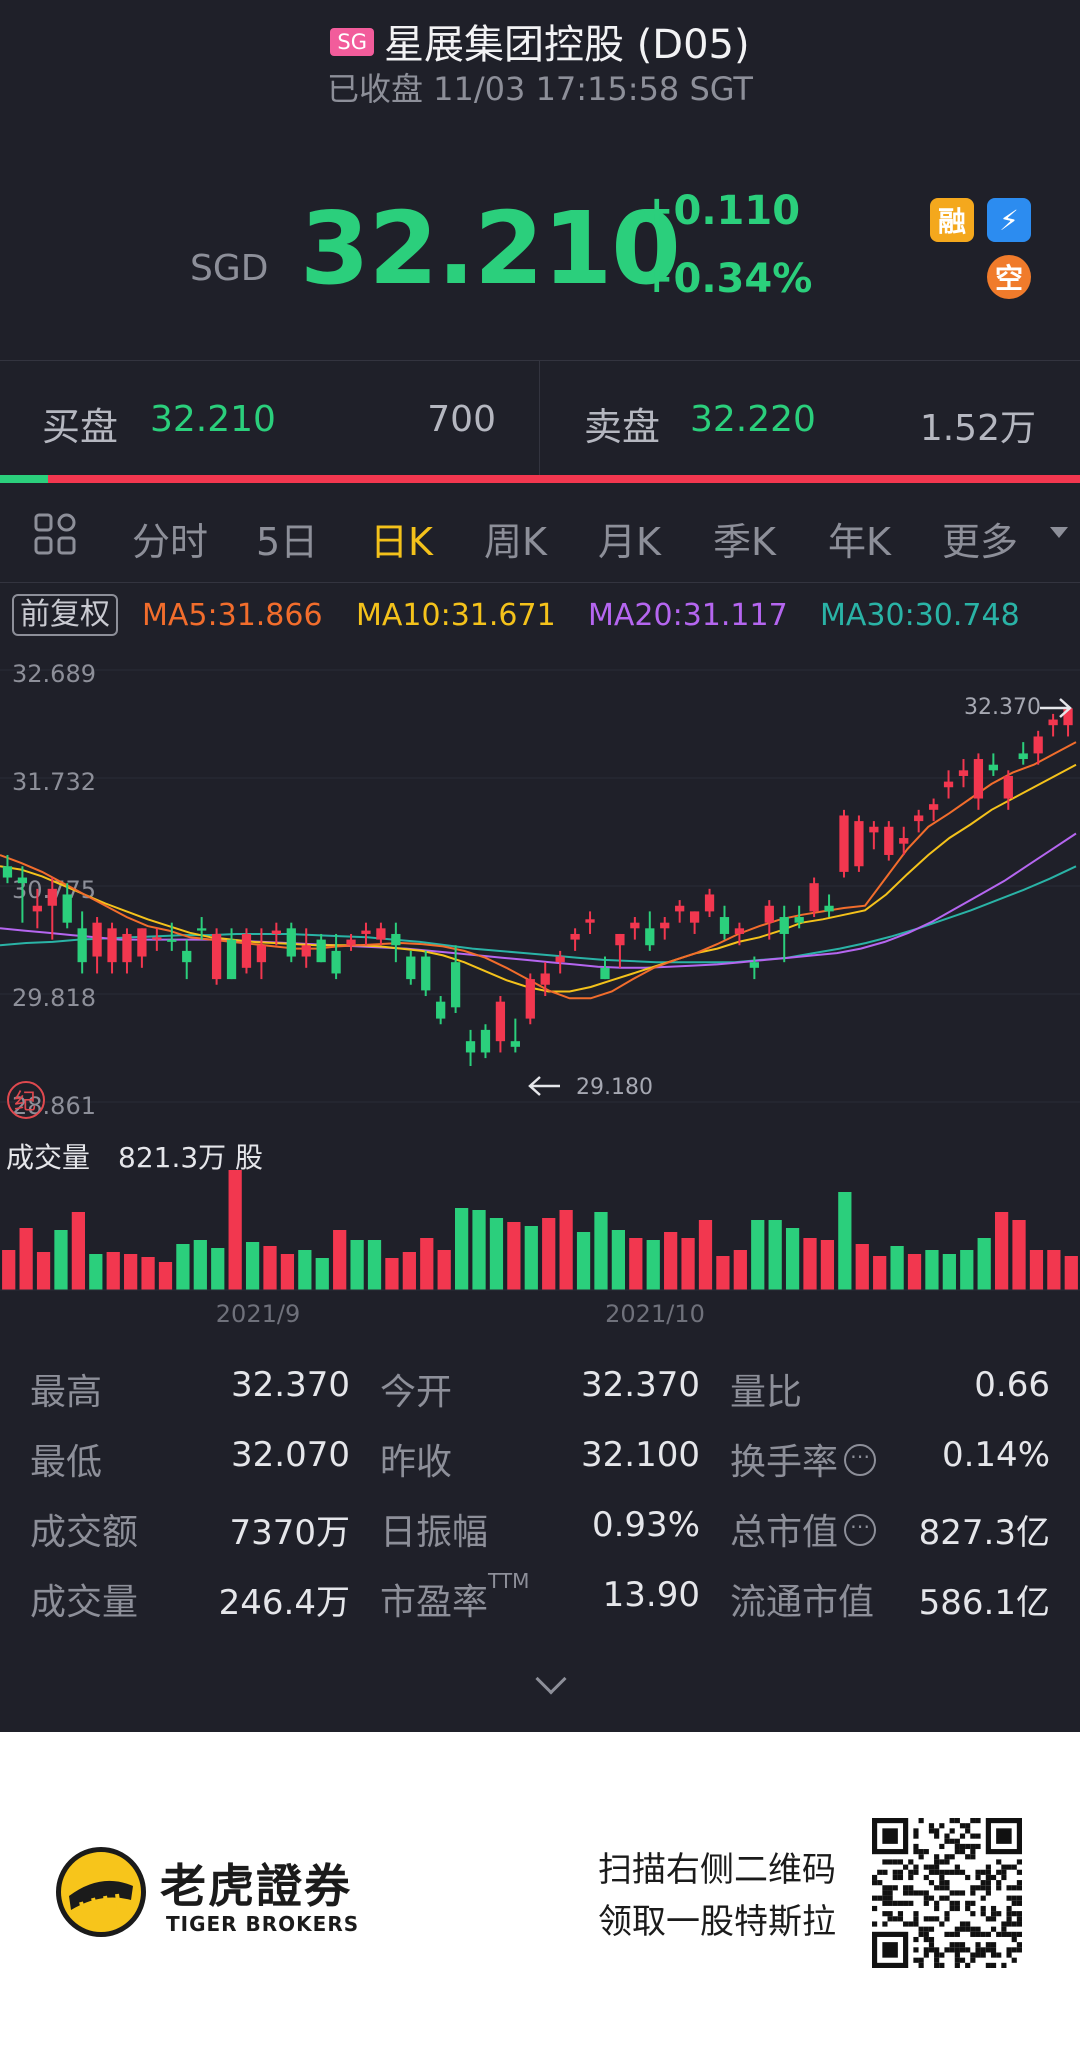  Describe the element at coordinates (1059, 532) in the screenshot. I see `dropdown-arrow-icon` at that location.